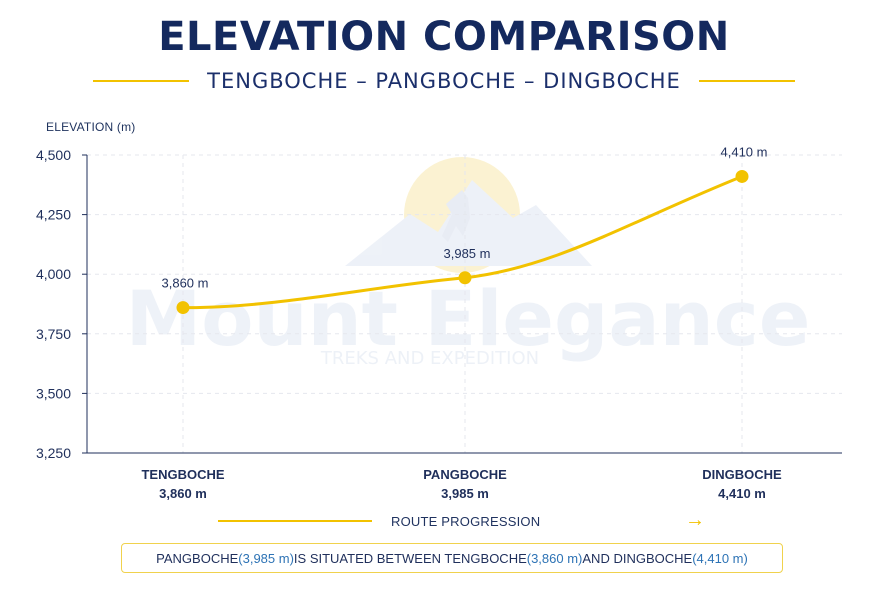 The image size is (888, 592). I want to click on subtitle-rule-left, so click(141, 81).